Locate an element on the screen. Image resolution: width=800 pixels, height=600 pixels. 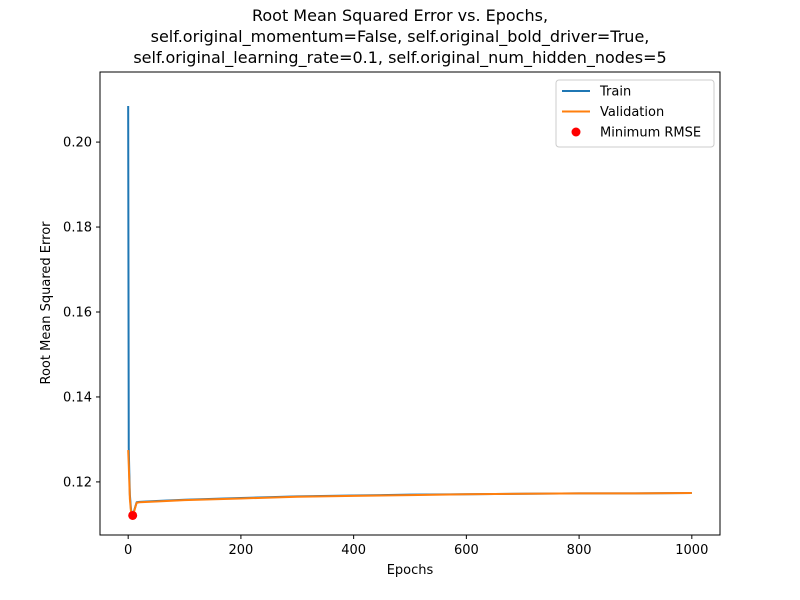
x-tick-label: 400 is located at coordinates (353, 550).